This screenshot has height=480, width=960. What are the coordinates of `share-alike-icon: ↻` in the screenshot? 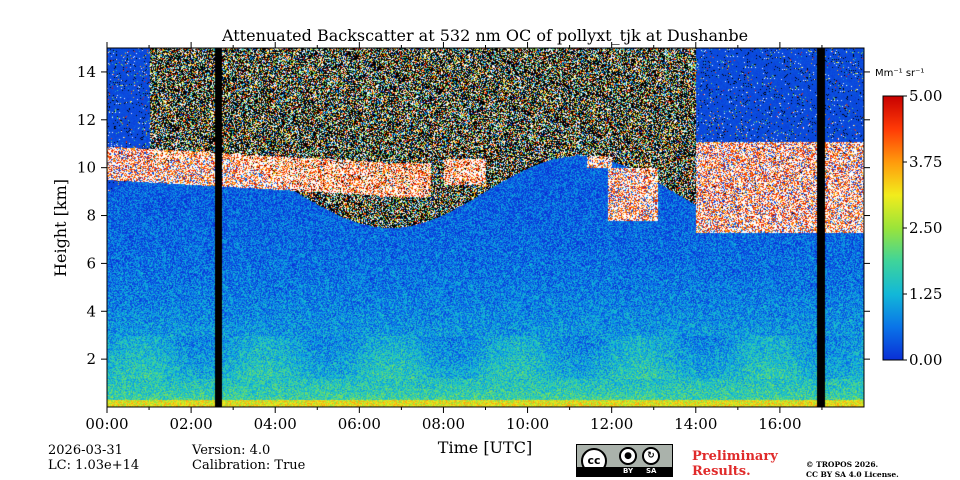 It's located at (651, 456).